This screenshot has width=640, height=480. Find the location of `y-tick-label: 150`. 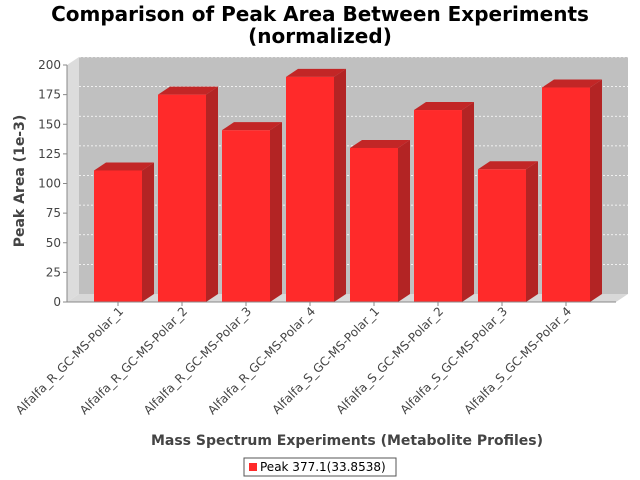

y-tick-label: 150 is located at coordinates (49, 124).